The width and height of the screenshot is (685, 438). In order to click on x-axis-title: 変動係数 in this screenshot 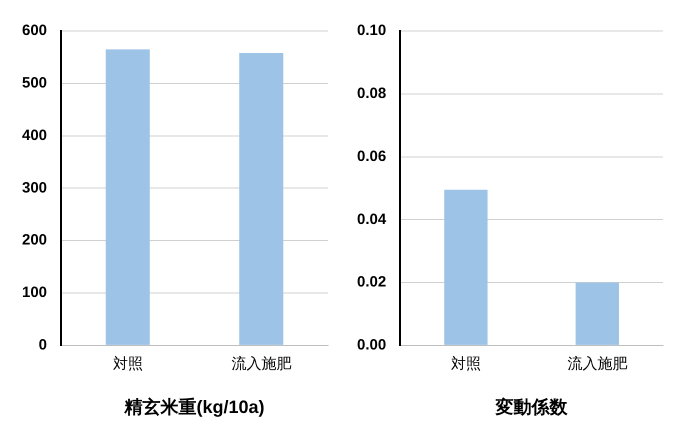, I will do `click(531, 407)`.